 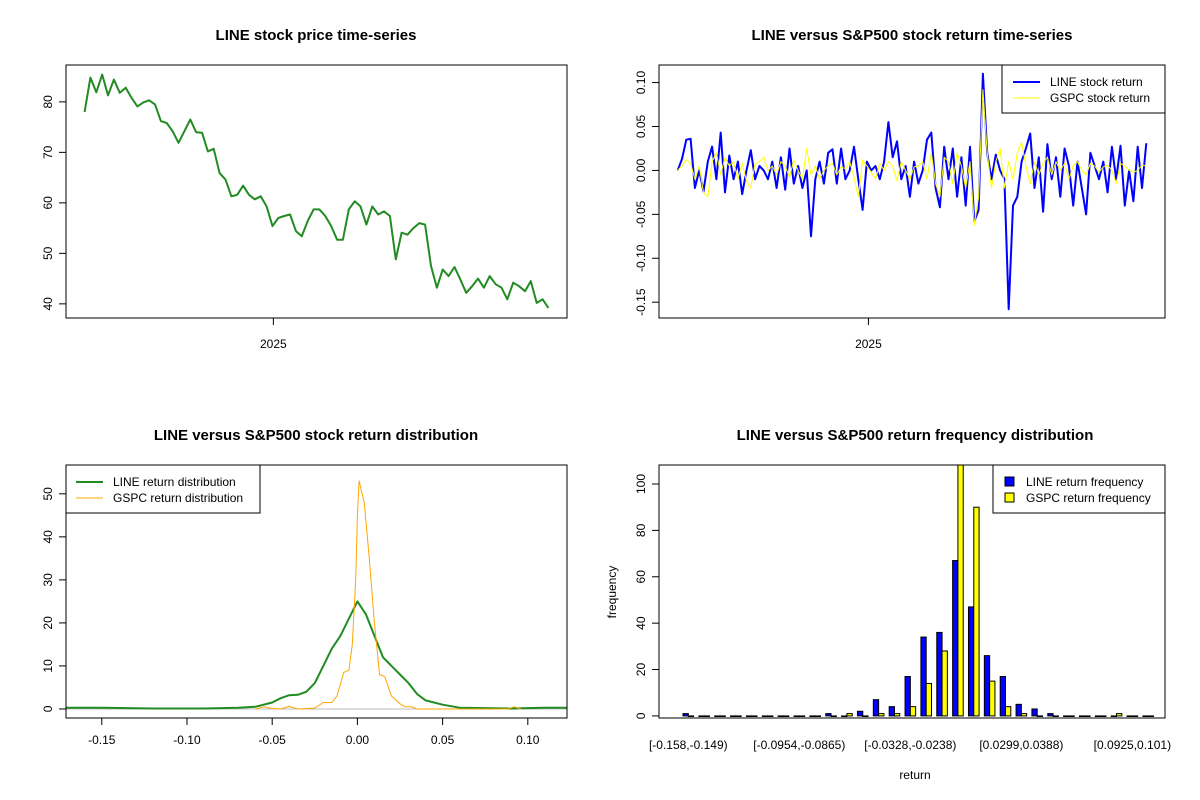 What do you see at coordinates (641, 83) in the screenshot?
I see `y-tick-label: 0.10` at bounding box center [641, 83].